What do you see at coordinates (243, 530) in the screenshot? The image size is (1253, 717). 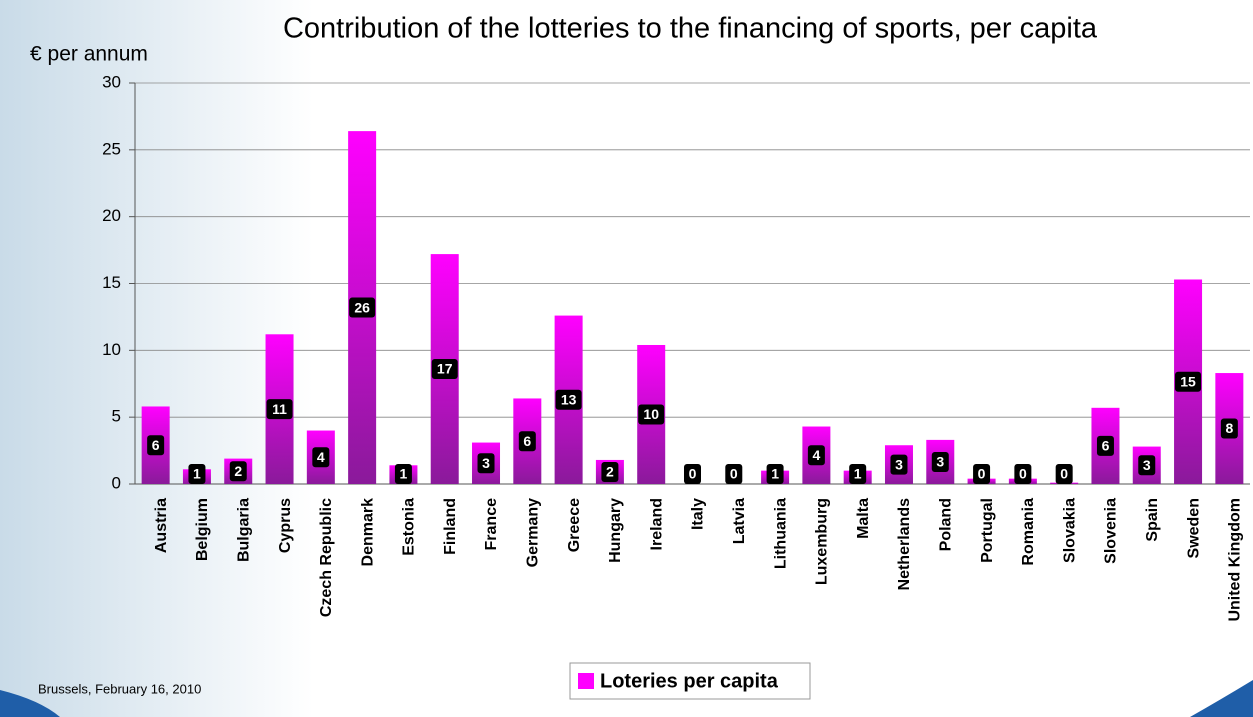 I see `x-tick-label: Bulgaria` at bounding box center [243, 530].